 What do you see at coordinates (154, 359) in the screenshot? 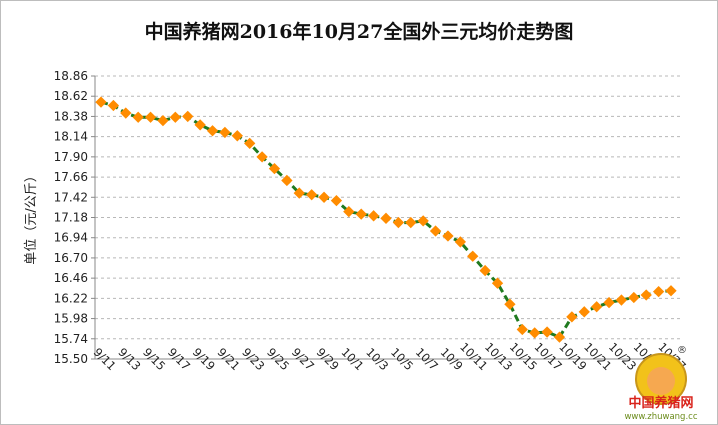
I see `x-tick-label: 9/15` at bounding box center [154, 359].